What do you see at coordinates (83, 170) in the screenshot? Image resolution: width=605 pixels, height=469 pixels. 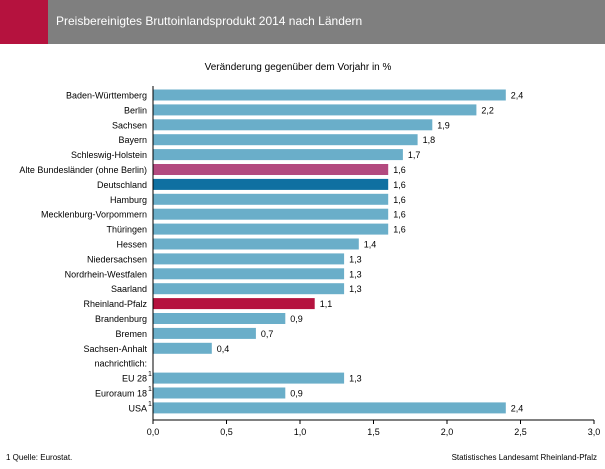 I see `category-label: Alte Bundesländer (ohne Berlin)` at bounding box center [83, 170].